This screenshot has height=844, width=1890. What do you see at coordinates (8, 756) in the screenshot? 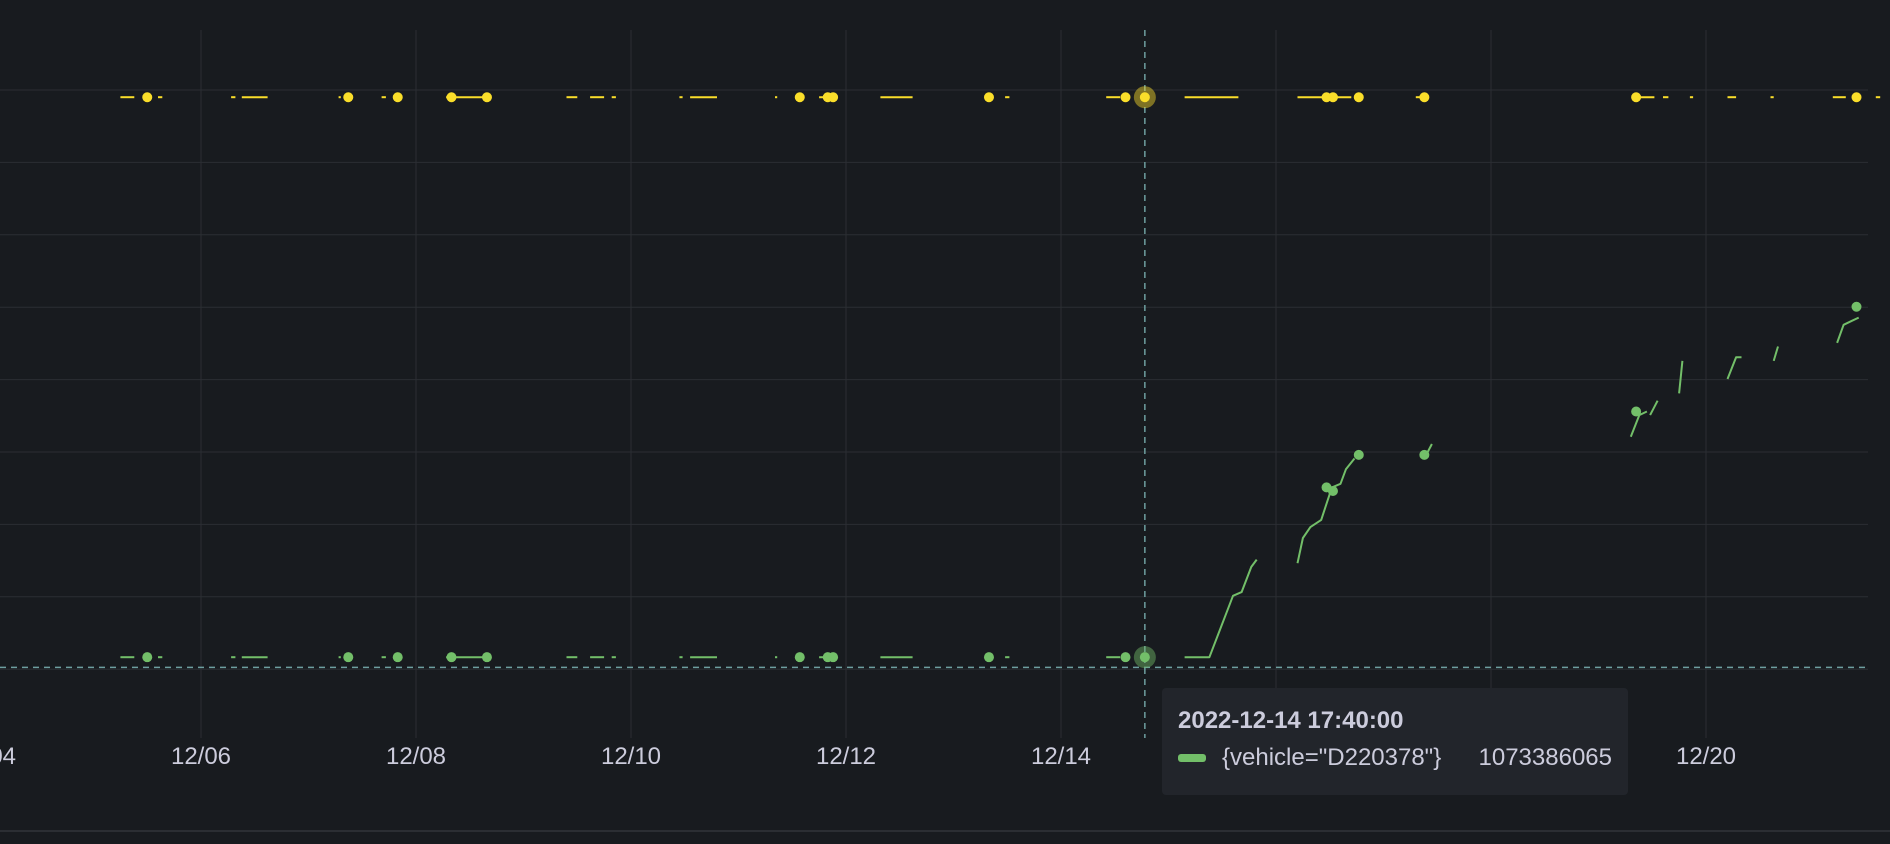
I see `x-tick-label: 12/04` at bounding box center [8, 756].